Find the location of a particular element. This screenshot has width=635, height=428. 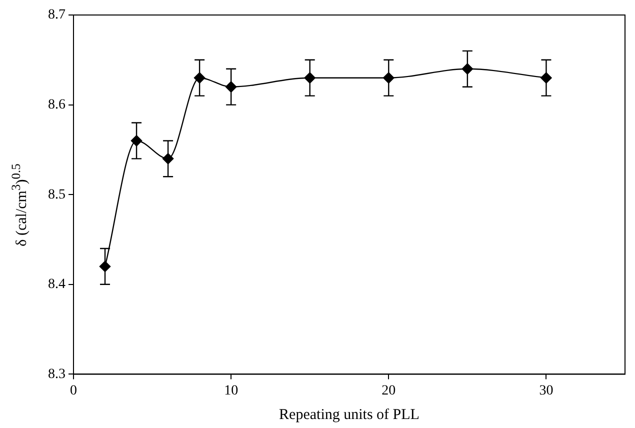

y-tick-label: 8.4 is located at coordinates (57, 284).